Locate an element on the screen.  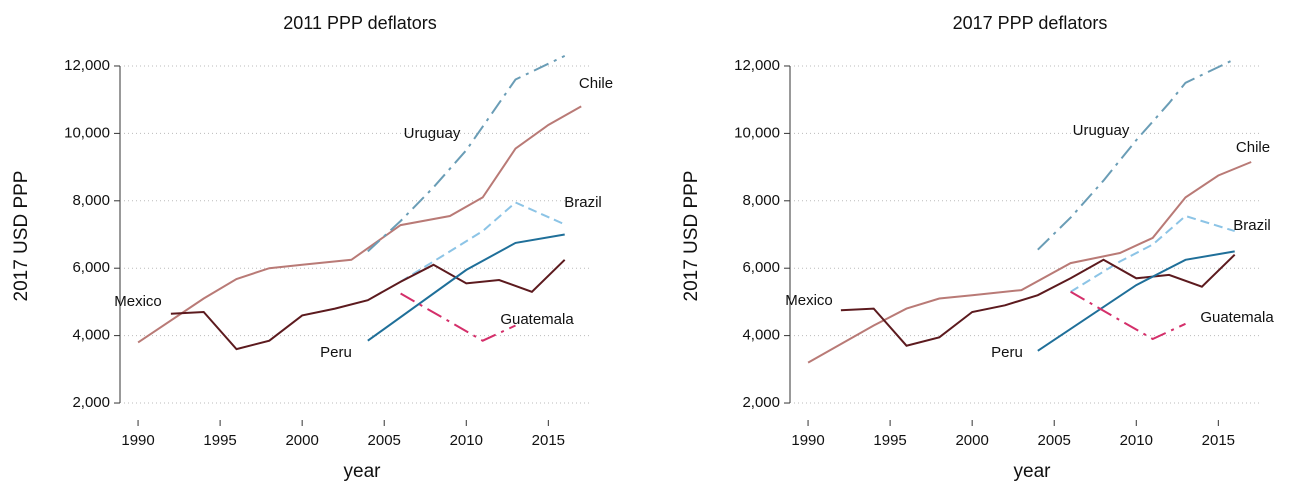
chart-title: 2011 PPP deflators is located at coordinates (359, 23).